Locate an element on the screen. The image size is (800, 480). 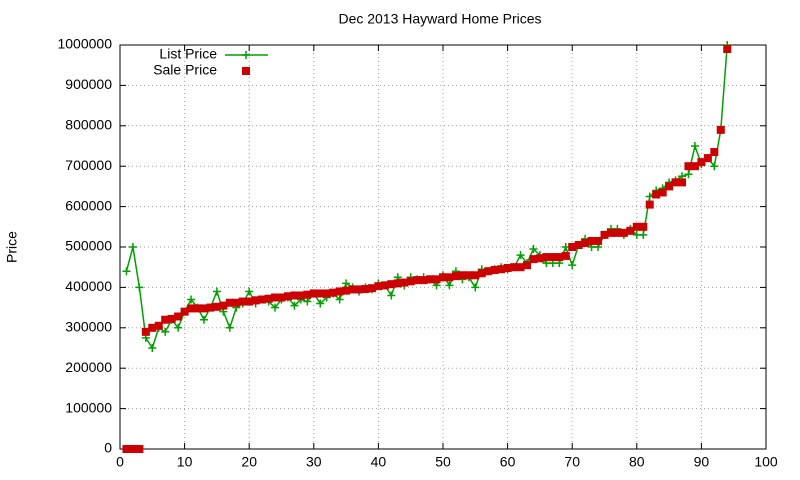
legend-label: List Price is located at coordinates (188, 54).